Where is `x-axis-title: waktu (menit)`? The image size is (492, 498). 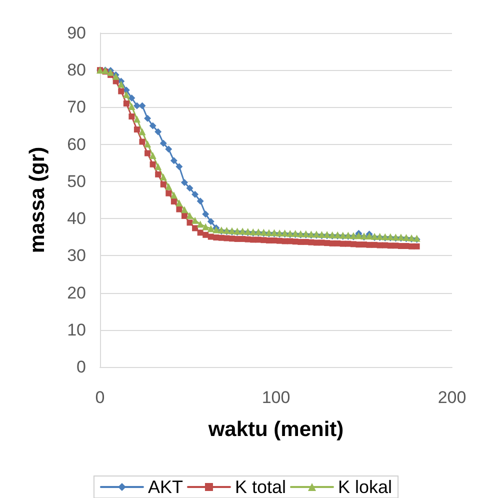
x-axis-title: waktu (menit) is located at coordinates (275, 429).